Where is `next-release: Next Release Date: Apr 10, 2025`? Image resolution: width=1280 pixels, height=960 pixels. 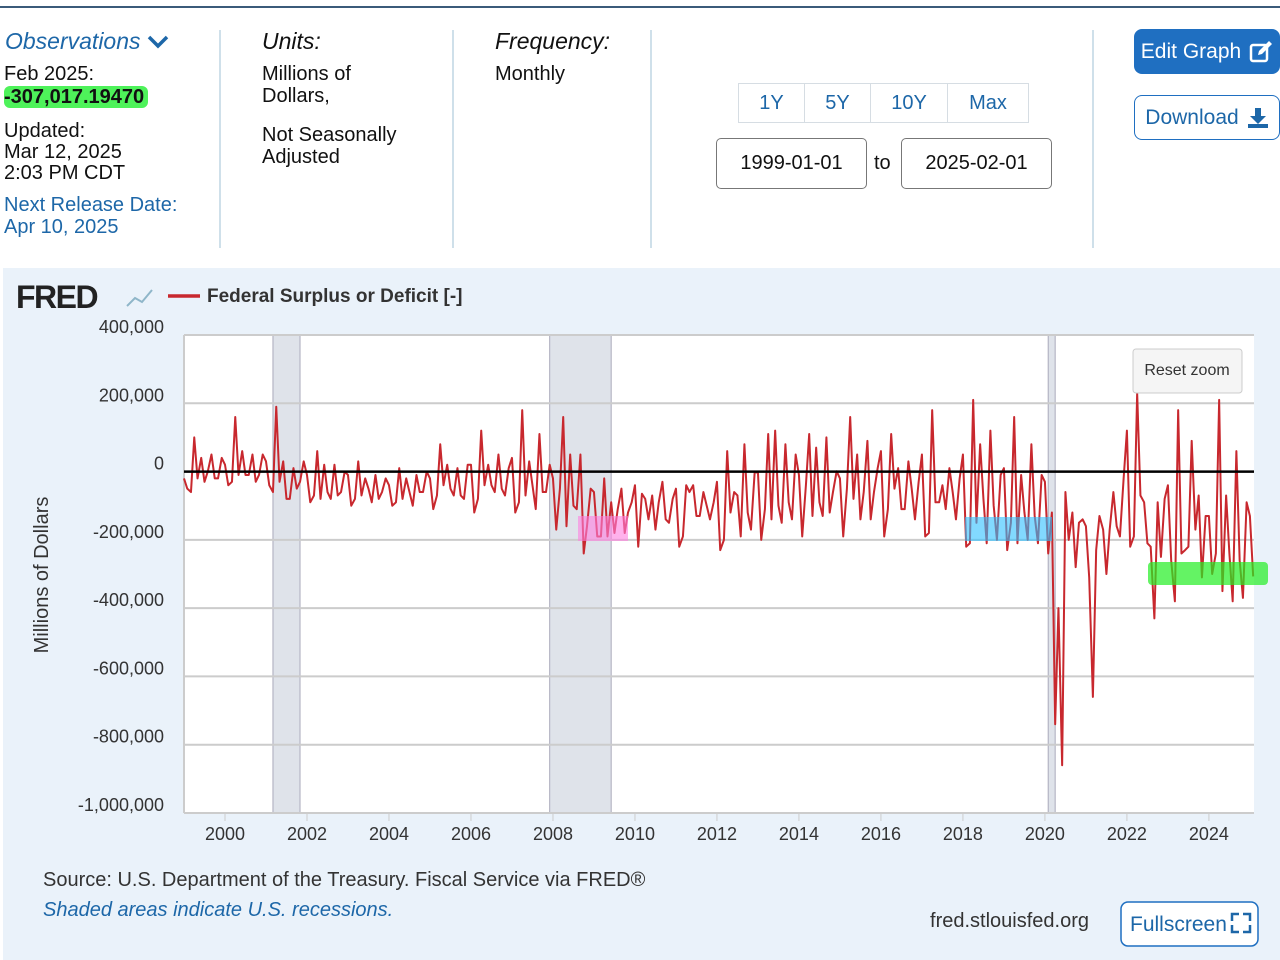
next-release: Next Release Date: Apr 10, 2025 is located at coordinates (91, 216).